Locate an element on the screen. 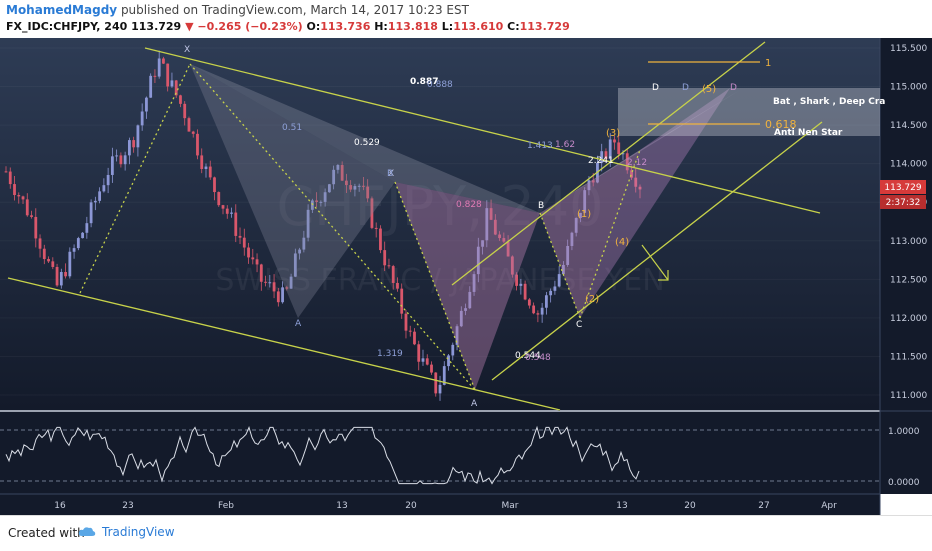  svg-text: CHFJPY, 240 is located at coordinates (439, 206).